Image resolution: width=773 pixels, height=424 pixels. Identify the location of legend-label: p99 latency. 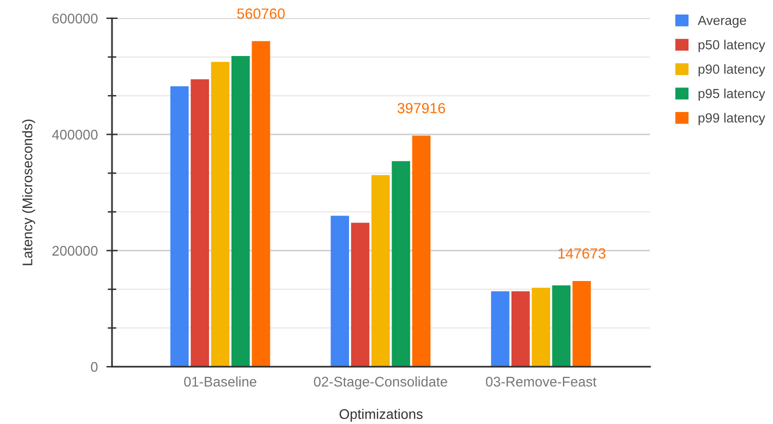
(732, 119).